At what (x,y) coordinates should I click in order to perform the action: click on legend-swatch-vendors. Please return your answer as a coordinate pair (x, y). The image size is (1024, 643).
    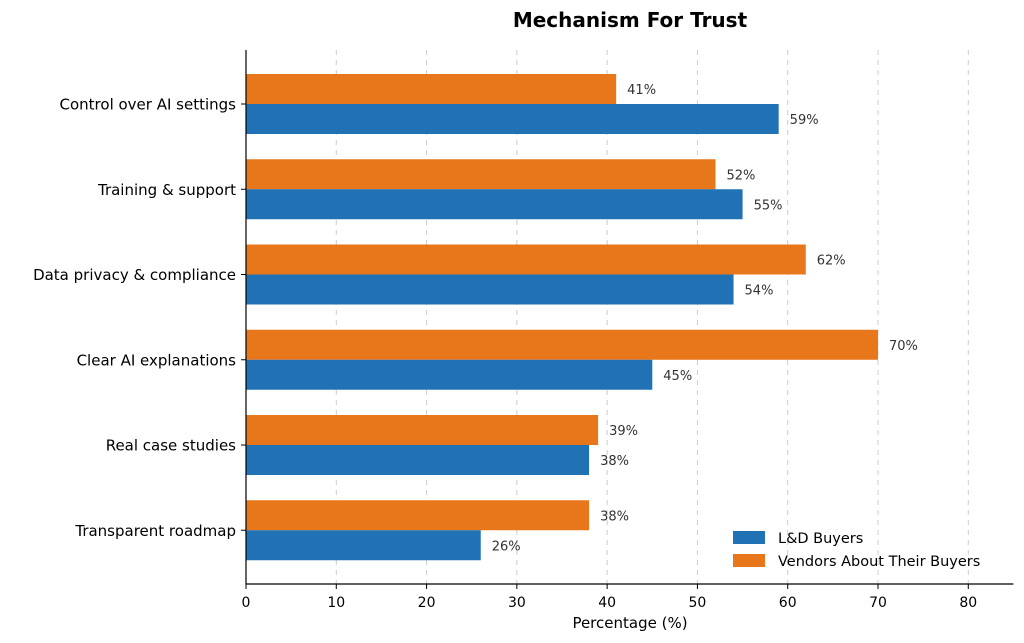
    Looking at the image, I should click on (749, 560).